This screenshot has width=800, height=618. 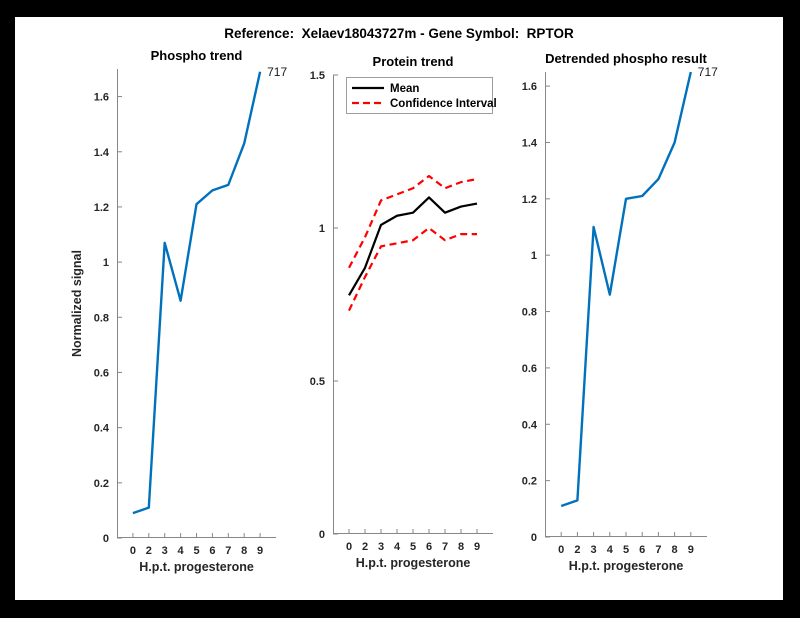 I want to click on legend-label: Mean, so click(x=404, y=89).